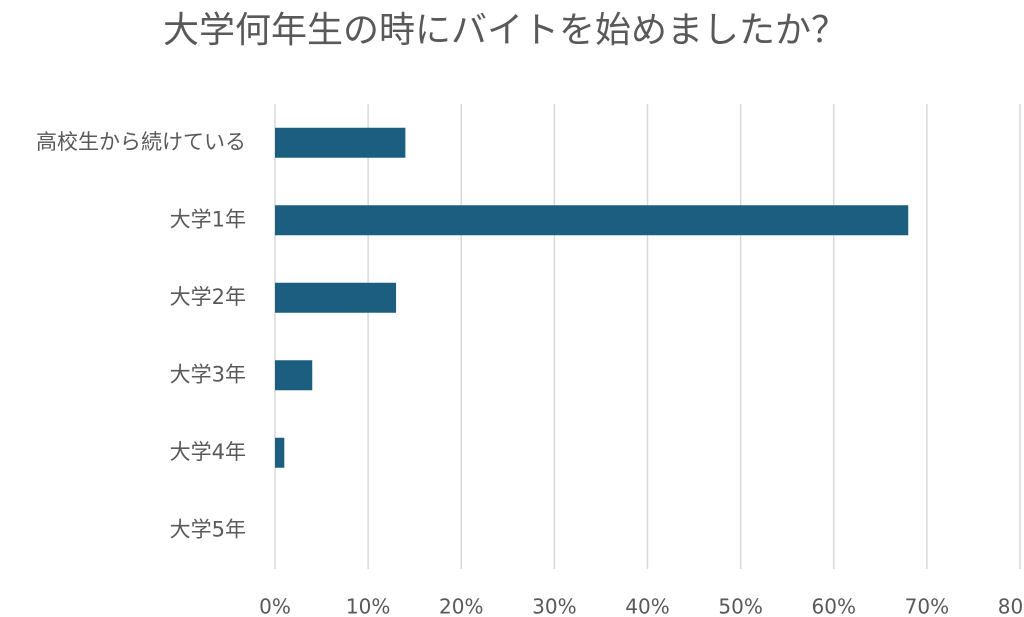 The width and height of the screenshot is (1024, 617). Describe the element at coordinates (647, 606) in the screenshot. I see `x-tick-label: 40%` at that location.